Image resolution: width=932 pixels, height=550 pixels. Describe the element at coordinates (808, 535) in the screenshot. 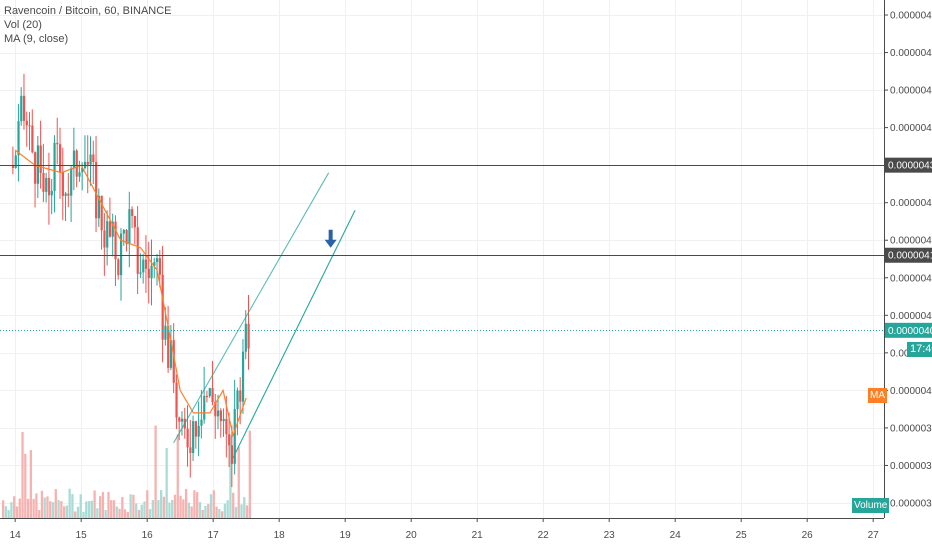

I see `time-tick-label: 26` at that location.